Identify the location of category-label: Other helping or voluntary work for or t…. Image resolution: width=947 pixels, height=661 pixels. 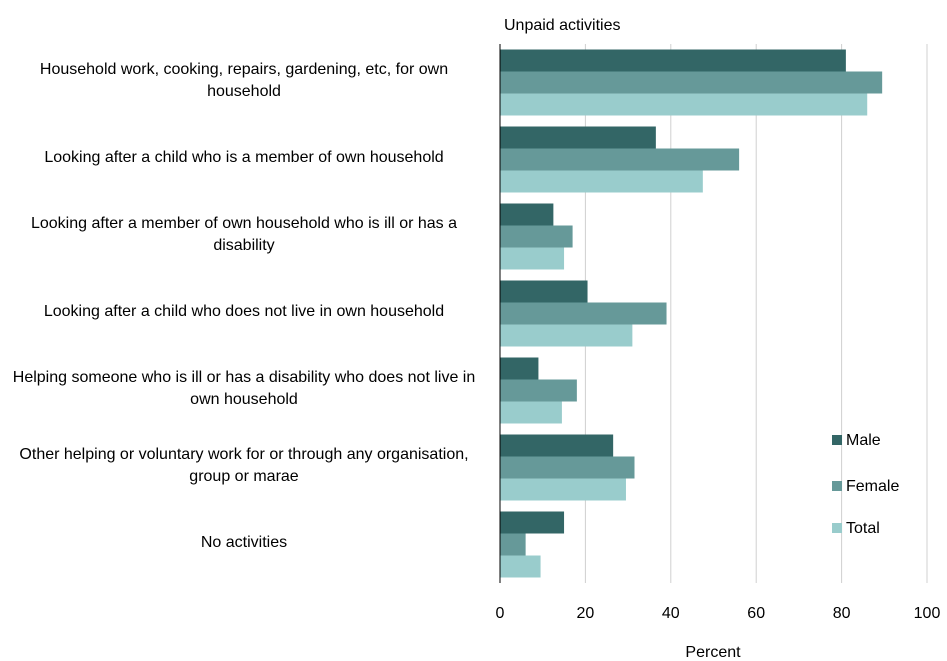
(244, 465).